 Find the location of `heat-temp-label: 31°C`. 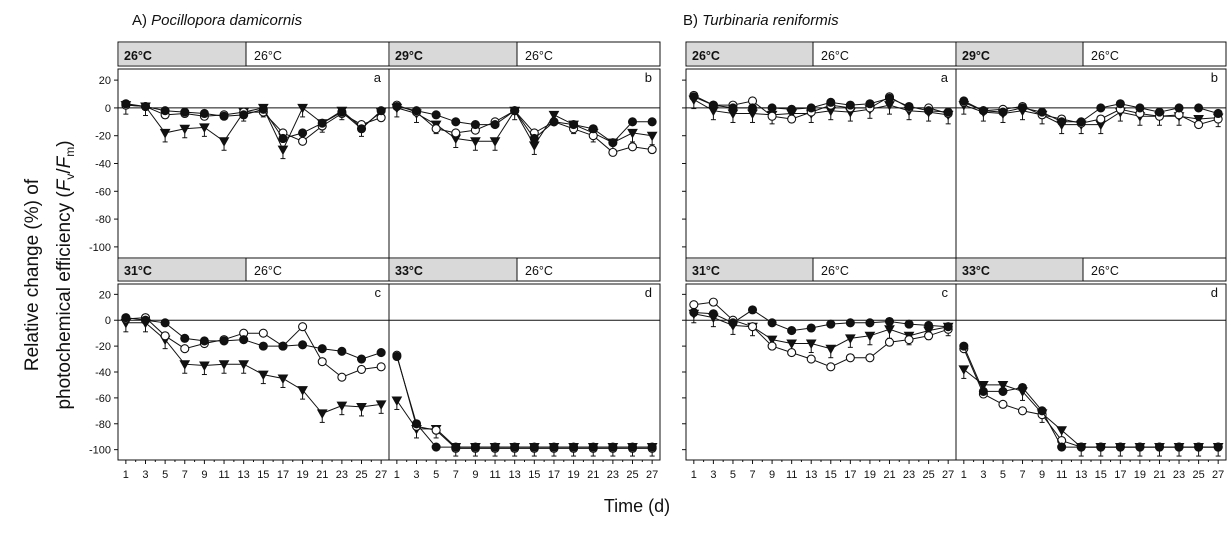

heat-temp-label: 31°C is located at coordinates (138, 271).